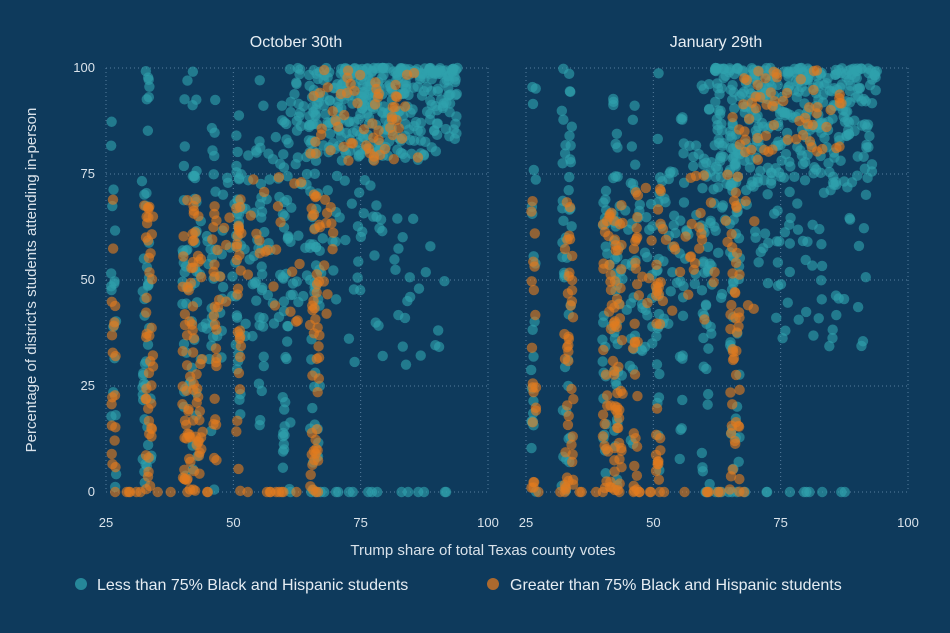  I want to click on y-tick-label: 50, so click(88, 279).